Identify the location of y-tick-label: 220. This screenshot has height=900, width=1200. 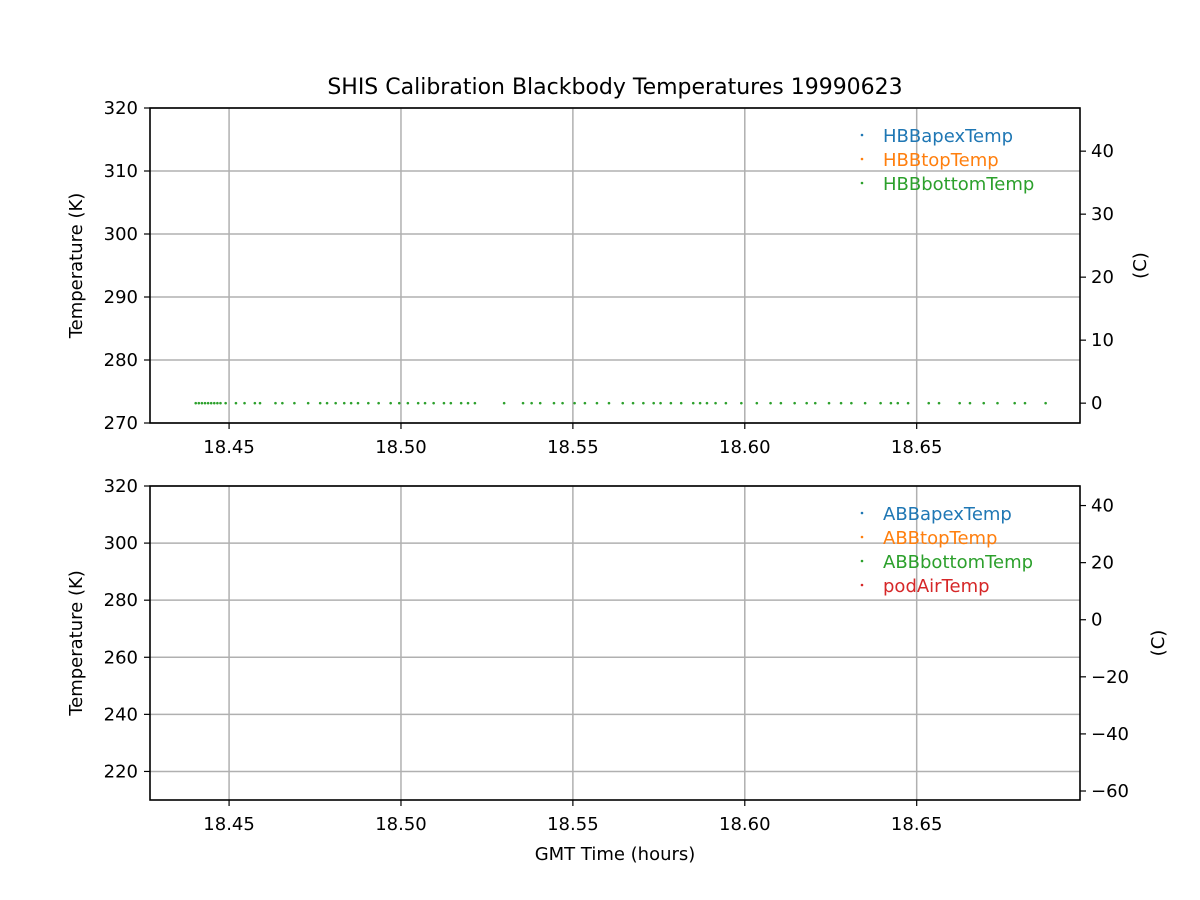
(121, 771).